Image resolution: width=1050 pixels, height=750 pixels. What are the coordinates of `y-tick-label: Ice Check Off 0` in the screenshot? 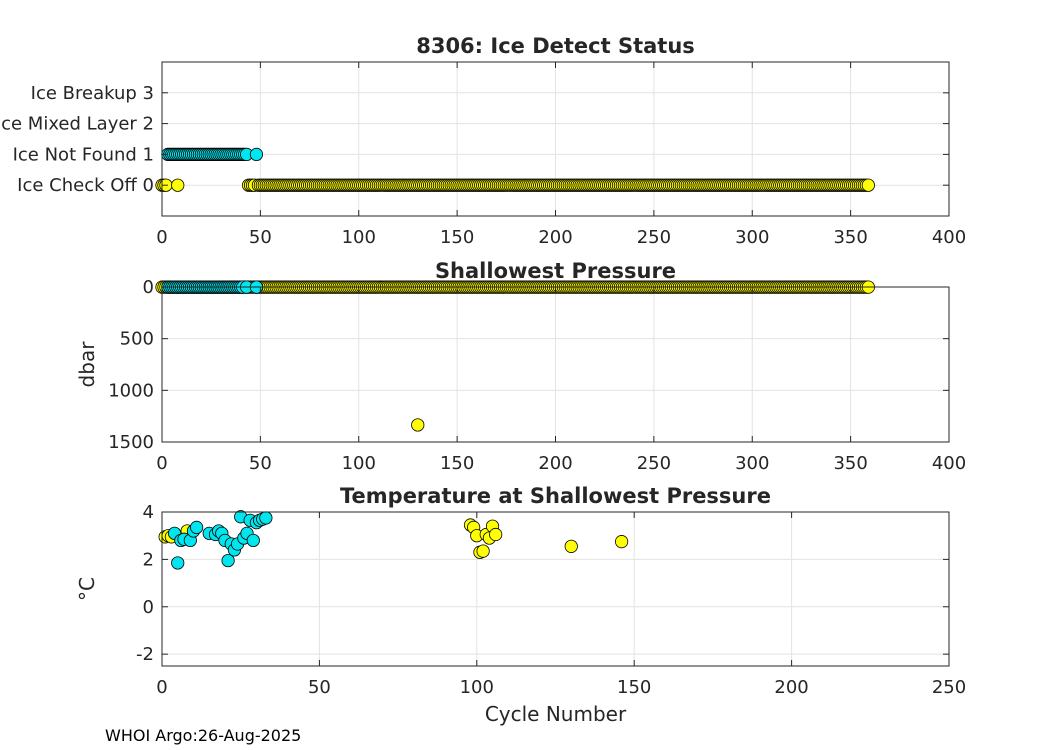 It's located at (85, 185).